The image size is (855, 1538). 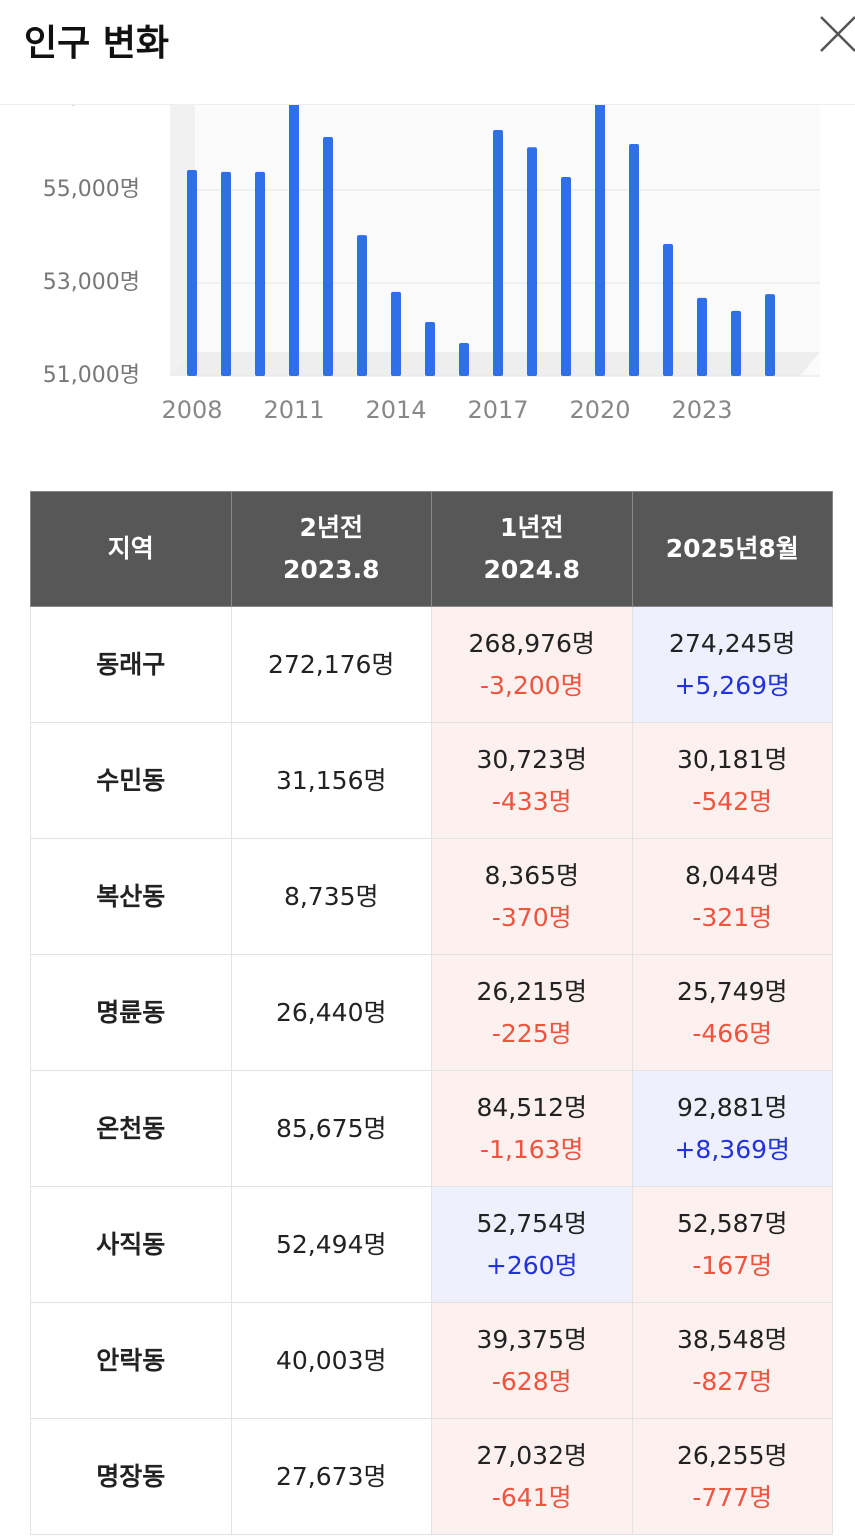 I want to click on y-tick-label: 55,000명, so click(x=91, y=189).